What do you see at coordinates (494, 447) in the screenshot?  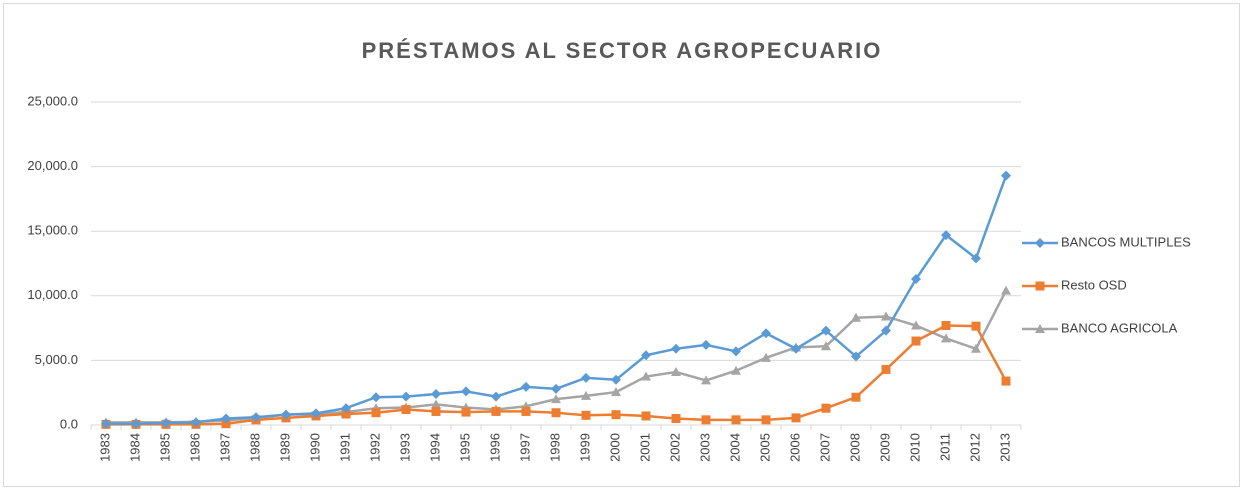 I see `x-tick-label: 1996` at bounding box center [494, 447].